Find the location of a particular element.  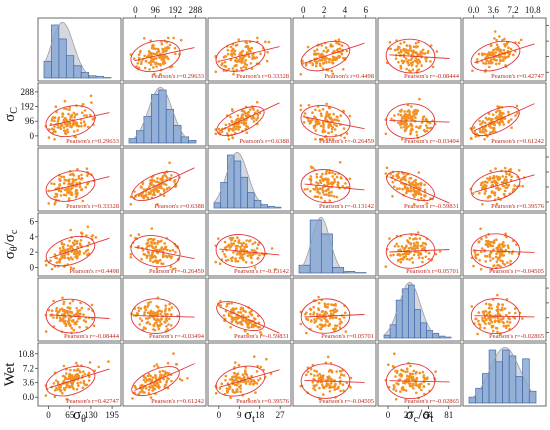

cell-frame-sigma-c-vs-sigma-theta is located at coordinates (79, 114).